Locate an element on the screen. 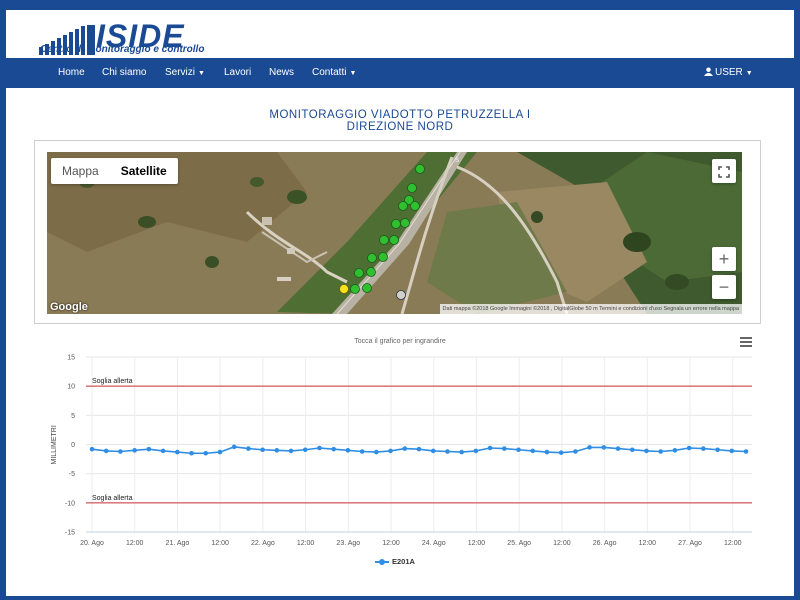 Image resolution: width=800 pixels, height=600 pixels. logo-text: ISIDE is located at coordinates (140, 36).